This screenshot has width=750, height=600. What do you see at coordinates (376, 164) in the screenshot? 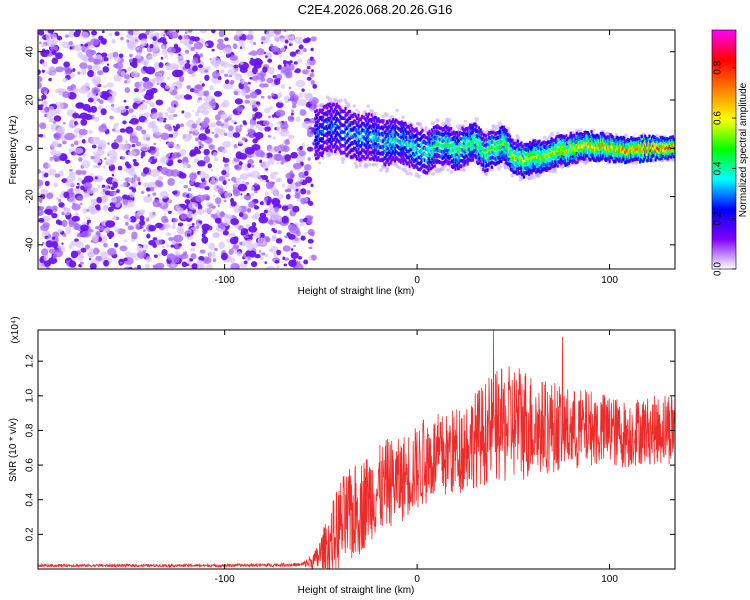
I see `signal-halo-dot` at bounding box center [376, 164].